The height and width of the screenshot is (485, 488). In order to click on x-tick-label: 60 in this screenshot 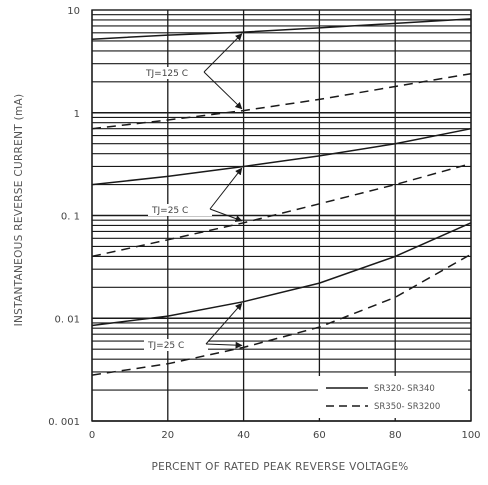, I will do `click(319, 435)`.